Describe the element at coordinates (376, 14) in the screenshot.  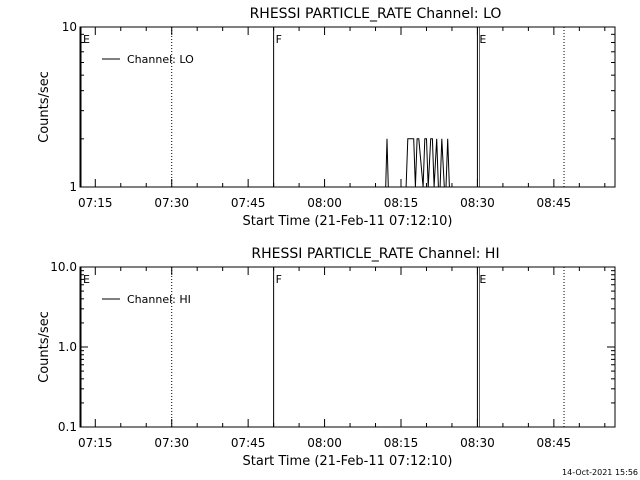
I see `chart-title: RHESSI PARTICLE_RATE Channel: LO` at that location.